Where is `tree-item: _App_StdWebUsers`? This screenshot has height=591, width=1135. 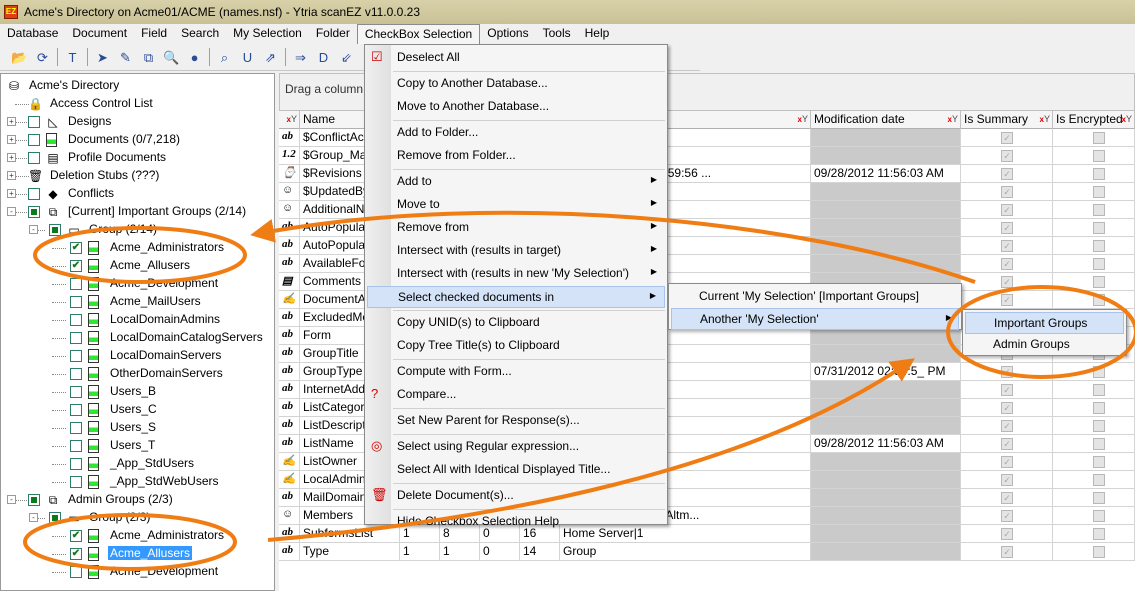
tree-item: _App_StdWebUsers is located at coordinates (137, 482).